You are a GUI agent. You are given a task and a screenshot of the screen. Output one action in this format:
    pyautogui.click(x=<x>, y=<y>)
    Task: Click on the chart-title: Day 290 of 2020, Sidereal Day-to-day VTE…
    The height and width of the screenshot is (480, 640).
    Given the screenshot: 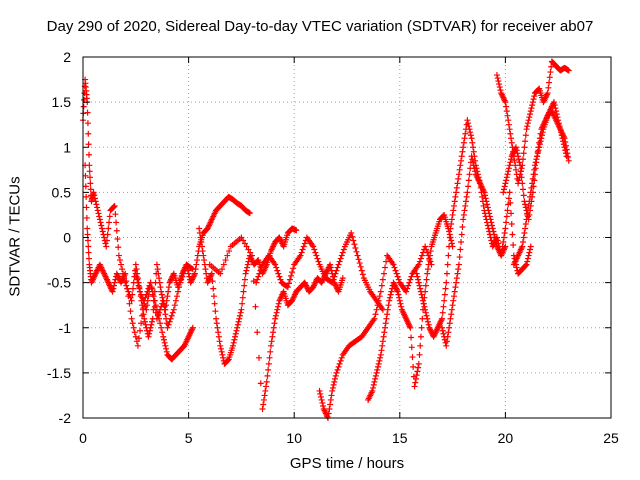 What is the action you would take?
    pyautogui.click(x=320, y=26)
    